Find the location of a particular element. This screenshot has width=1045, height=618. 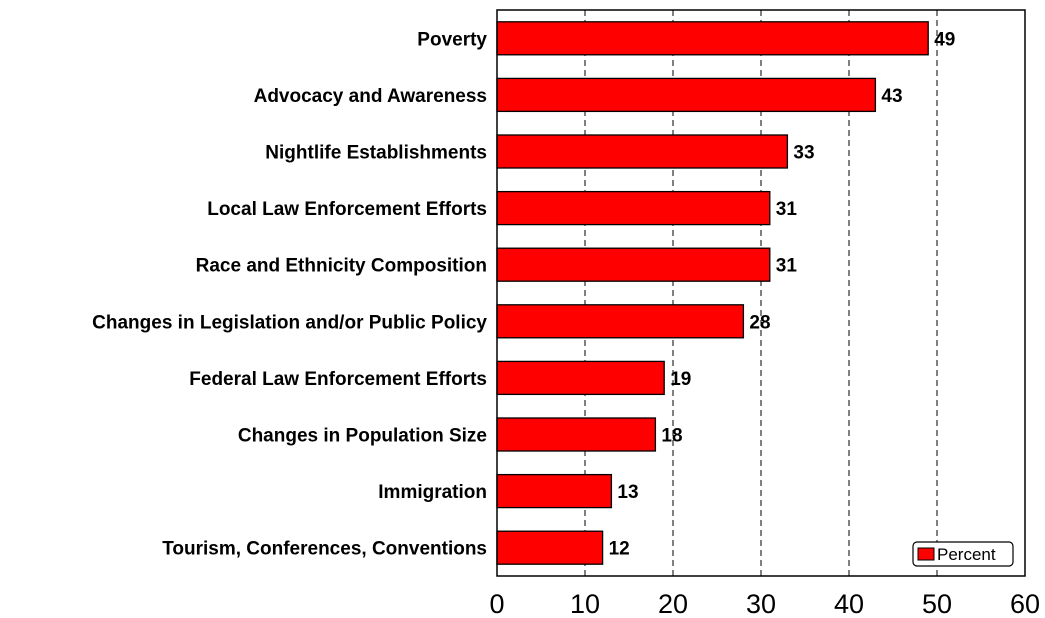

value-label: 49 is located at coordinates (944, 39).